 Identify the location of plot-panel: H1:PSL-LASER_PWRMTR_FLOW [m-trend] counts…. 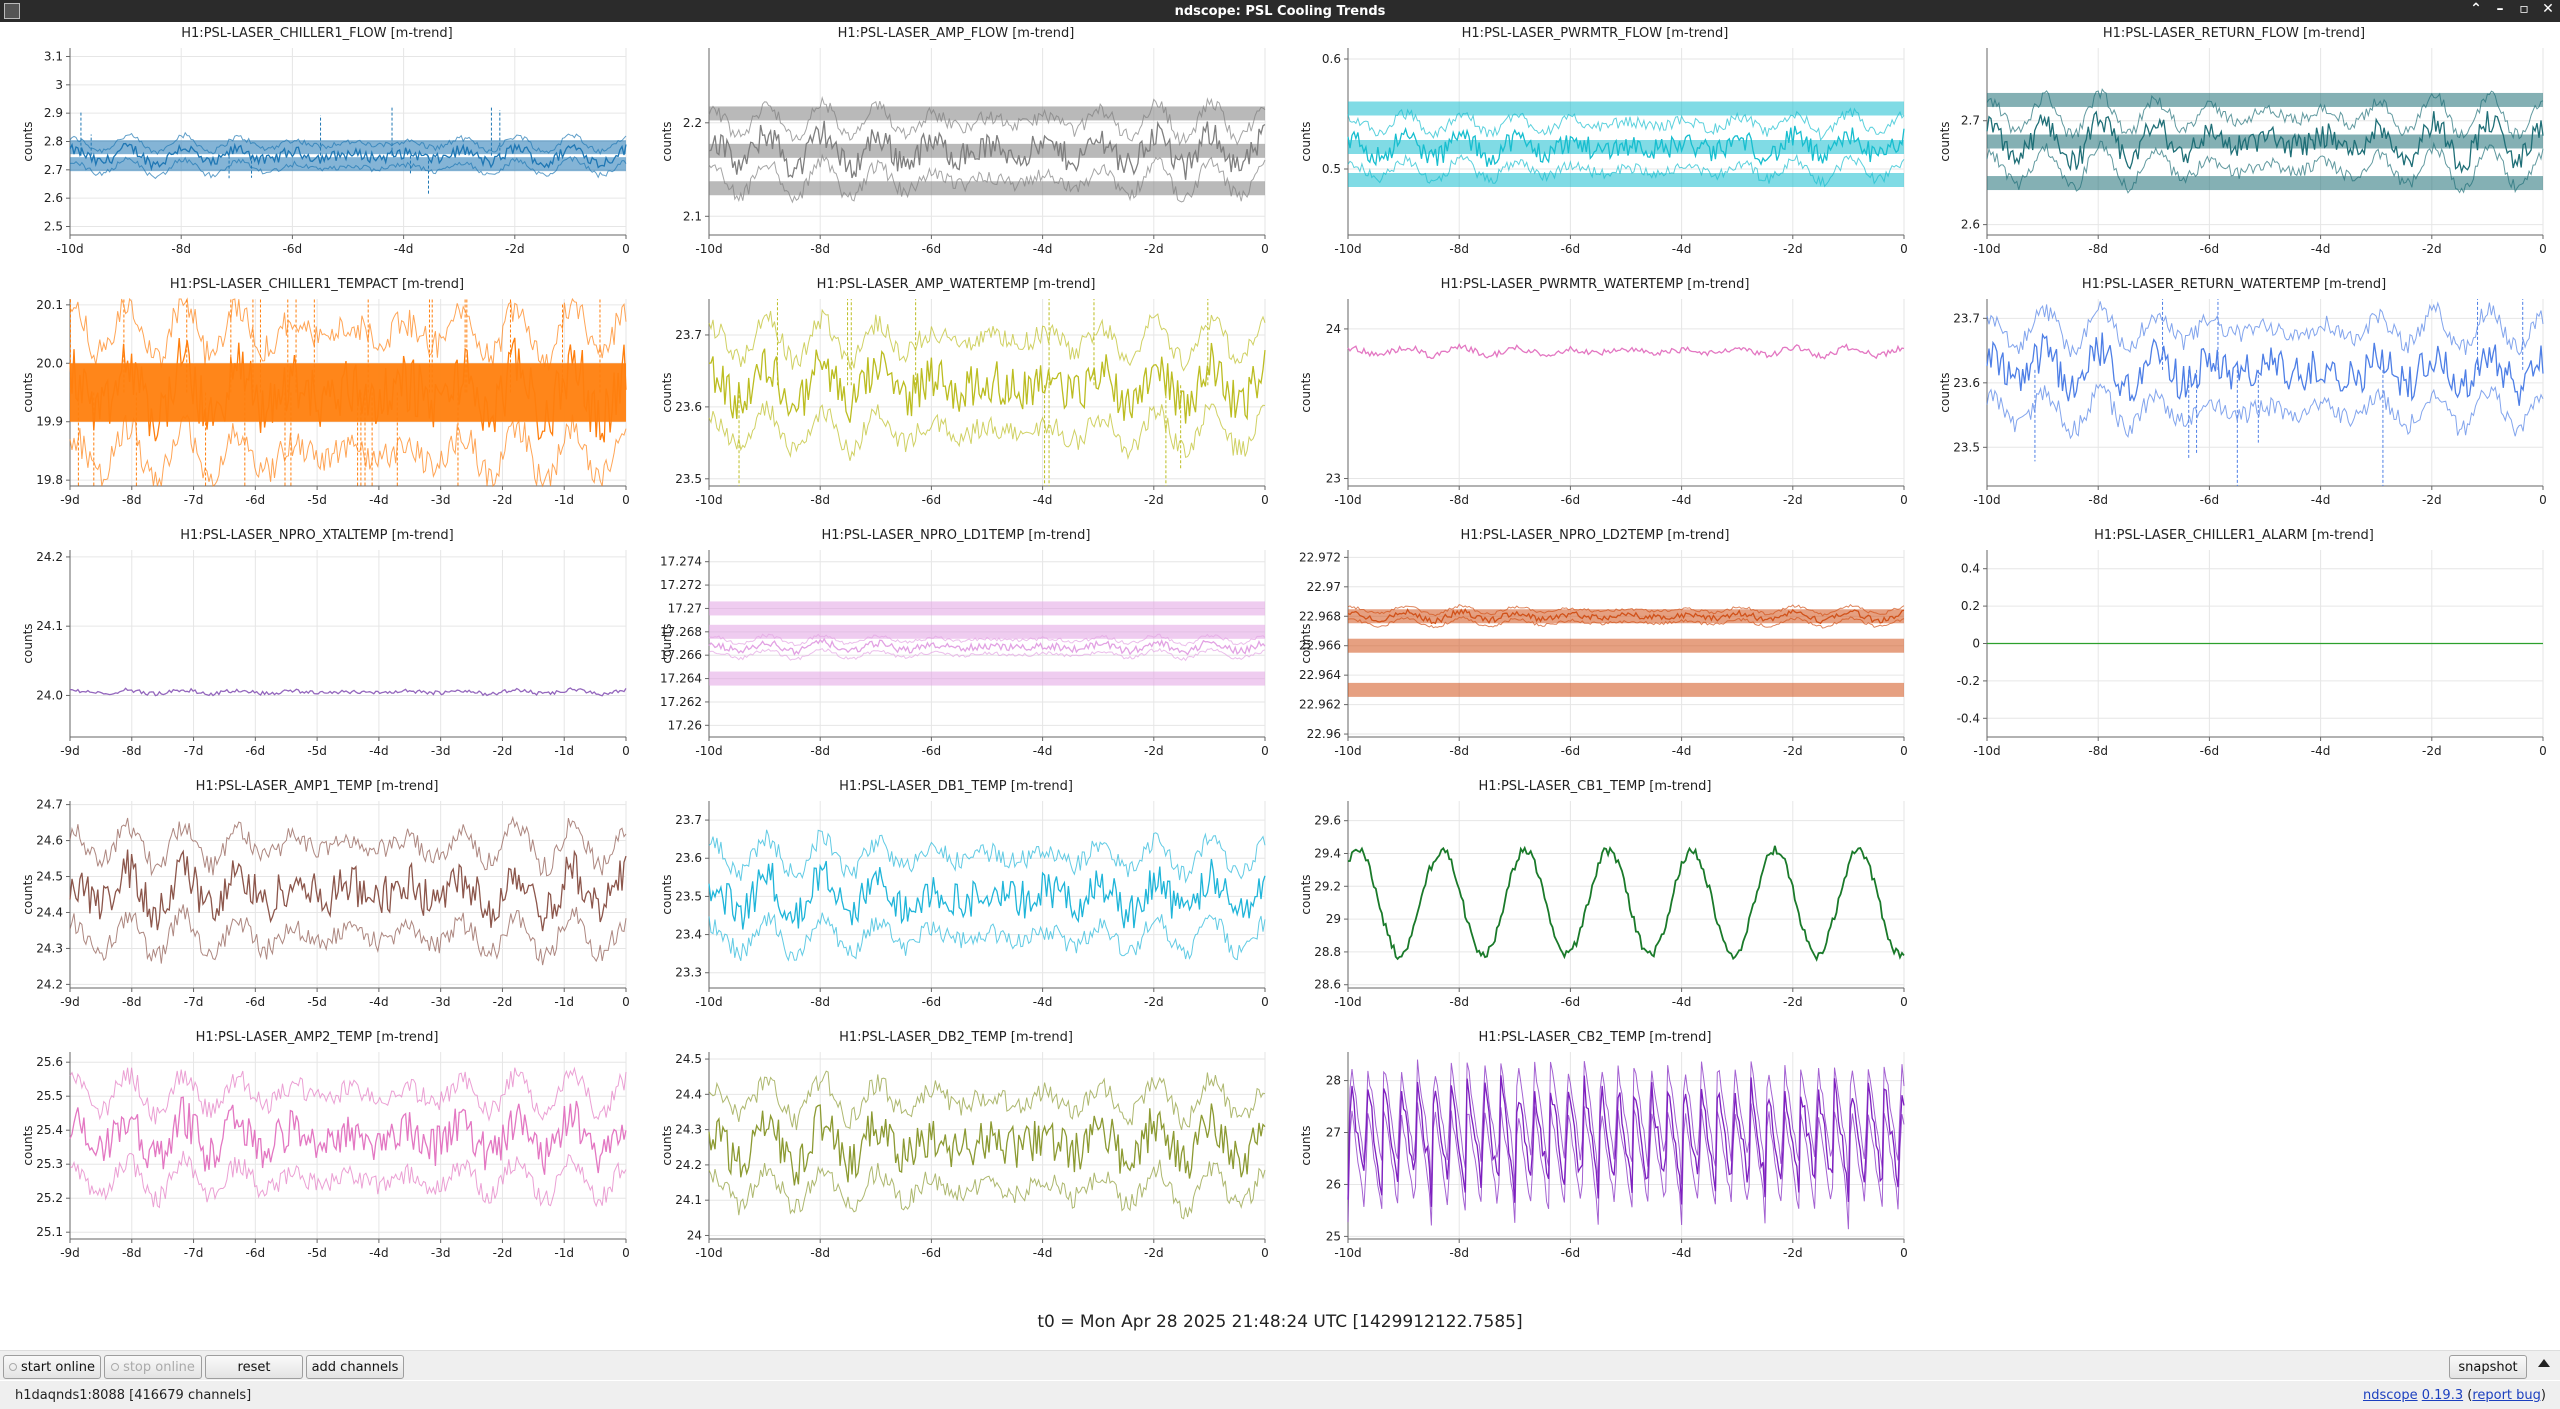
(1595, 147).